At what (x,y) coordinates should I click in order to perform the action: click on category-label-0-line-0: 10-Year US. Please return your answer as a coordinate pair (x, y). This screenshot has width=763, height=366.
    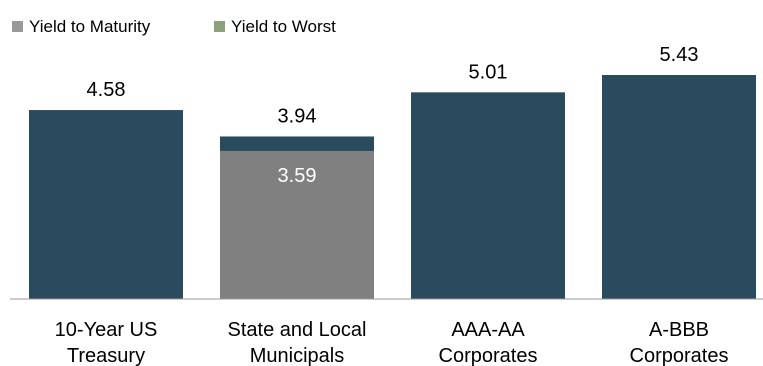
    Looking at the image, I should click on (106, 330).